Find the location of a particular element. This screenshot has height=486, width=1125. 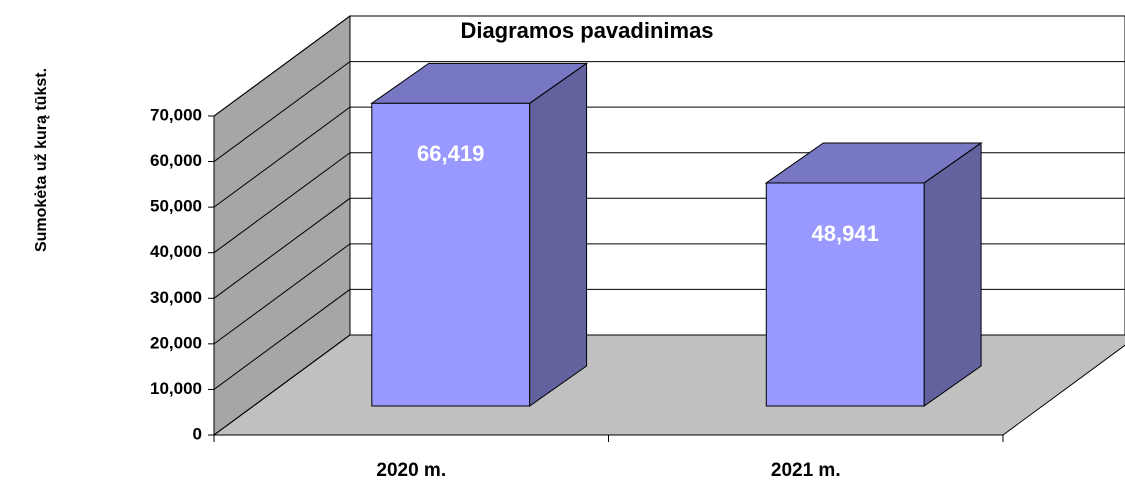

y-tick-label: 20,000 is located at coordinates (176, 342).